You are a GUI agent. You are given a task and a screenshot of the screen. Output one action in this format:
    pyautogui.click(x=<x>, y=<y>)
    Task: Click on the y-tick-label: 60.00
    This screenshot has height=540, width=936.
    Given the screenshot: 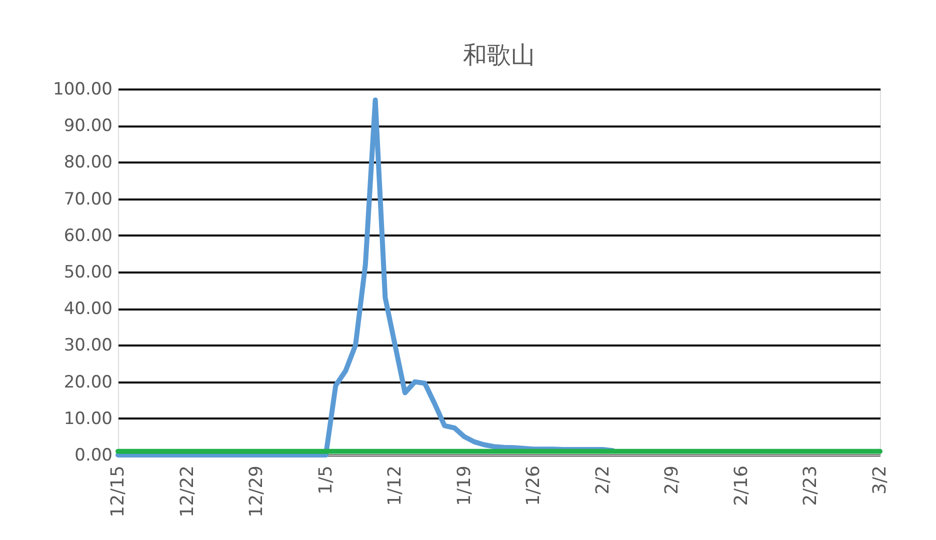 What is the action you would take?
    pyautogui.click(x=88, y=236)
    